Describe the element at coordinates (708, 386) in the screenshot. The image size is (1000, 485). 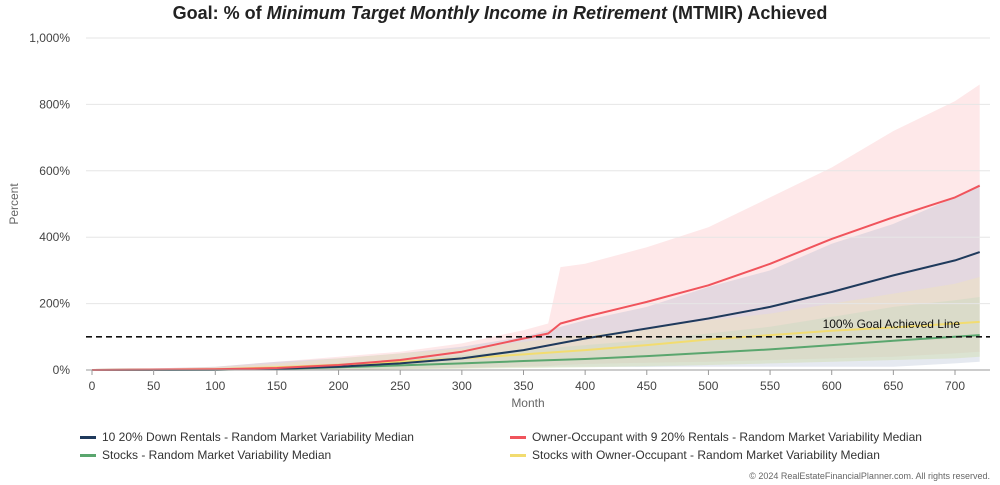
I see `x-tick-label: 500` at that location.